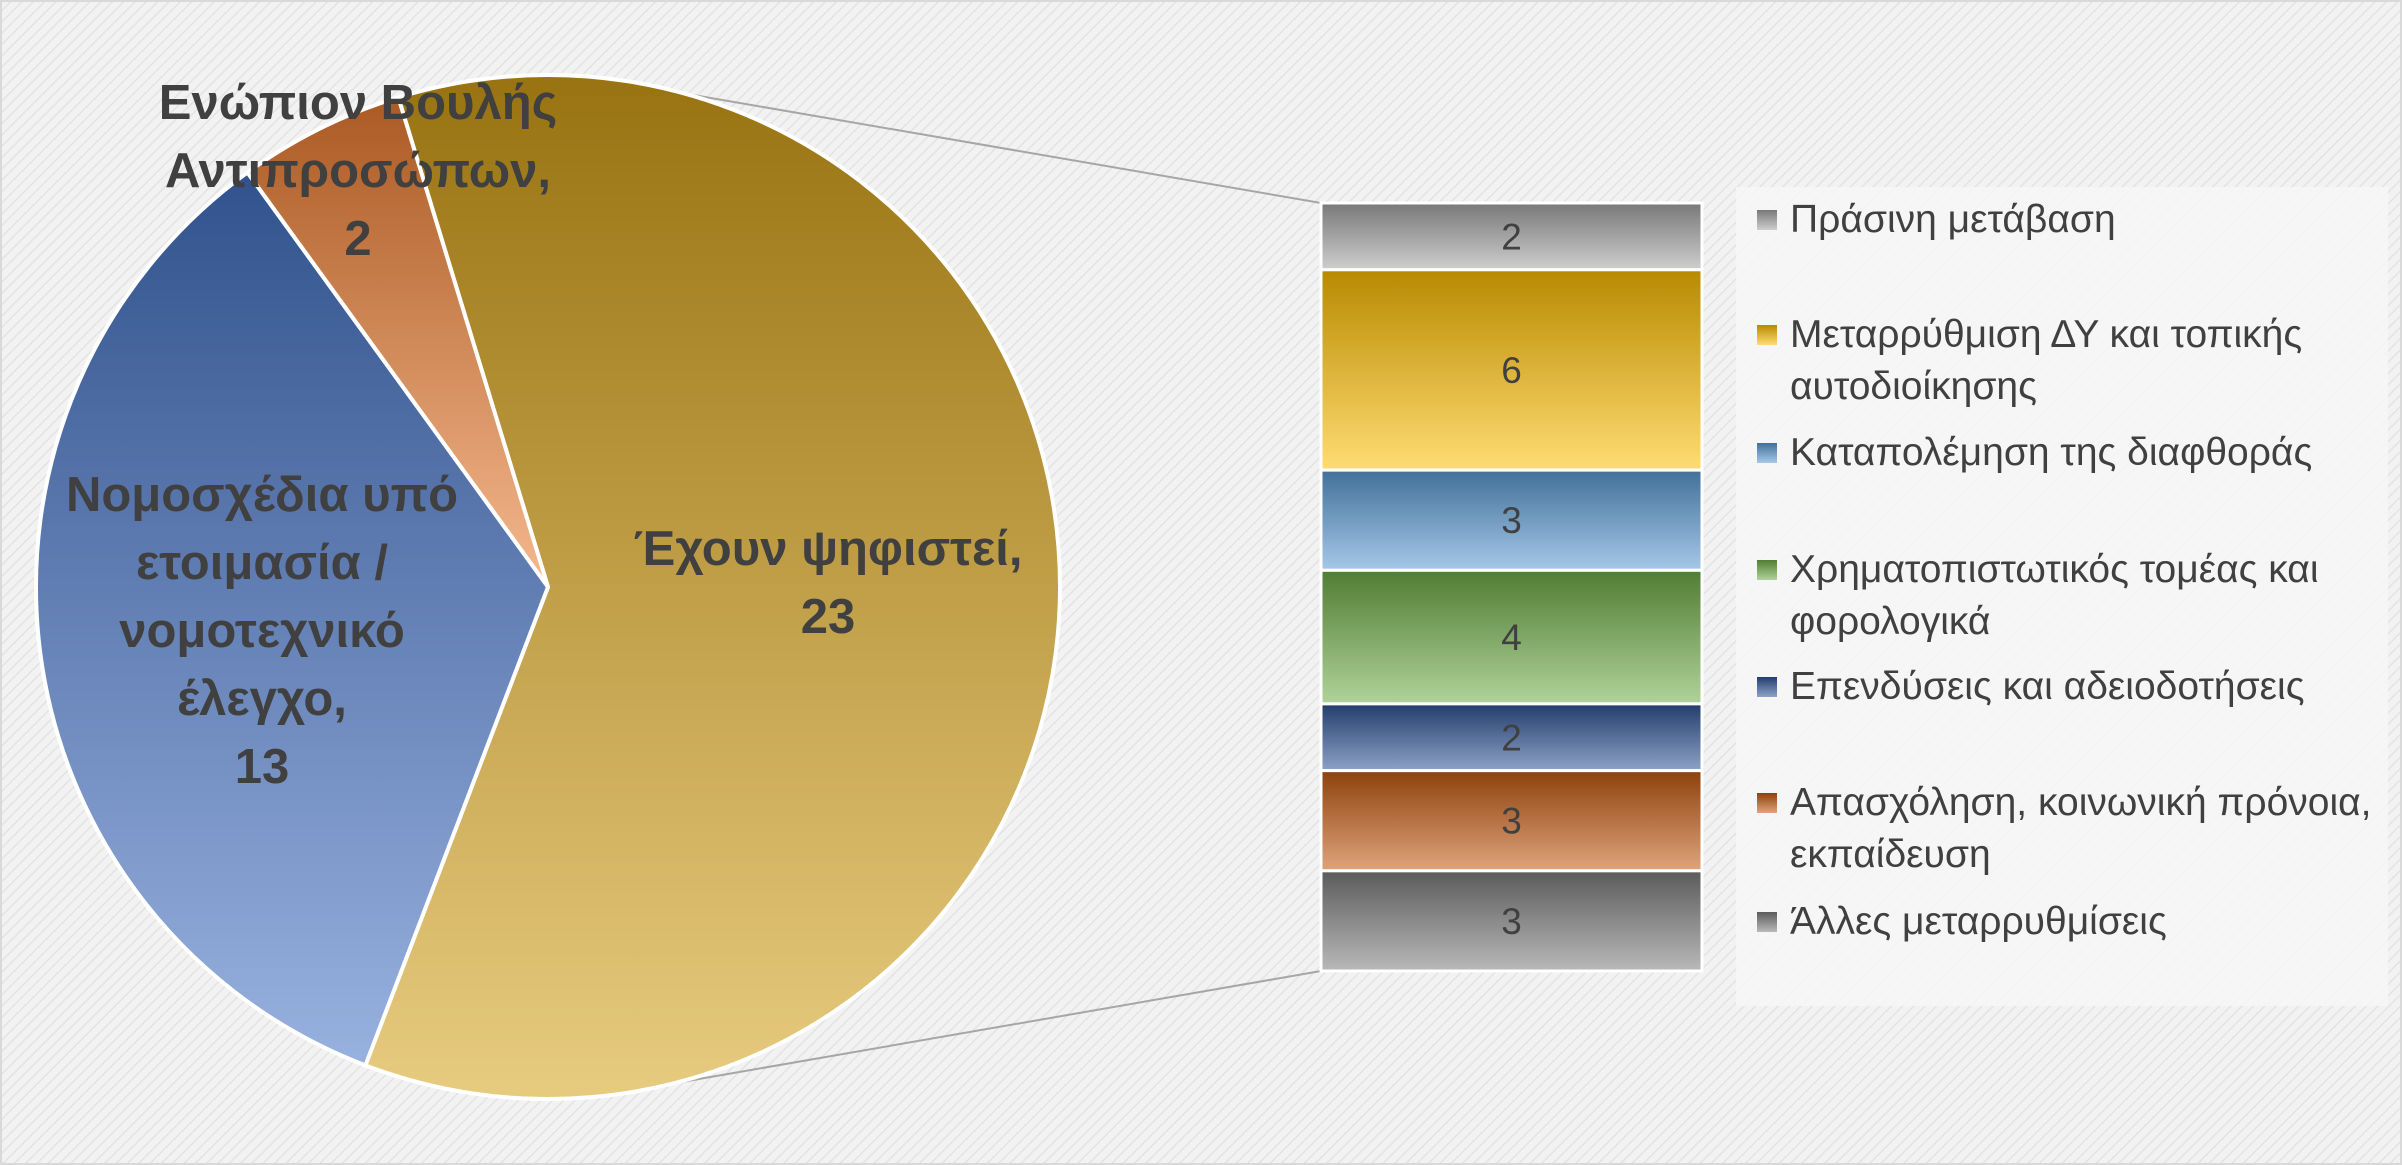 The image size is (2402, 1165). I want to click on label-text: Έχουν ψηφιστεί,, so click(828, 549).